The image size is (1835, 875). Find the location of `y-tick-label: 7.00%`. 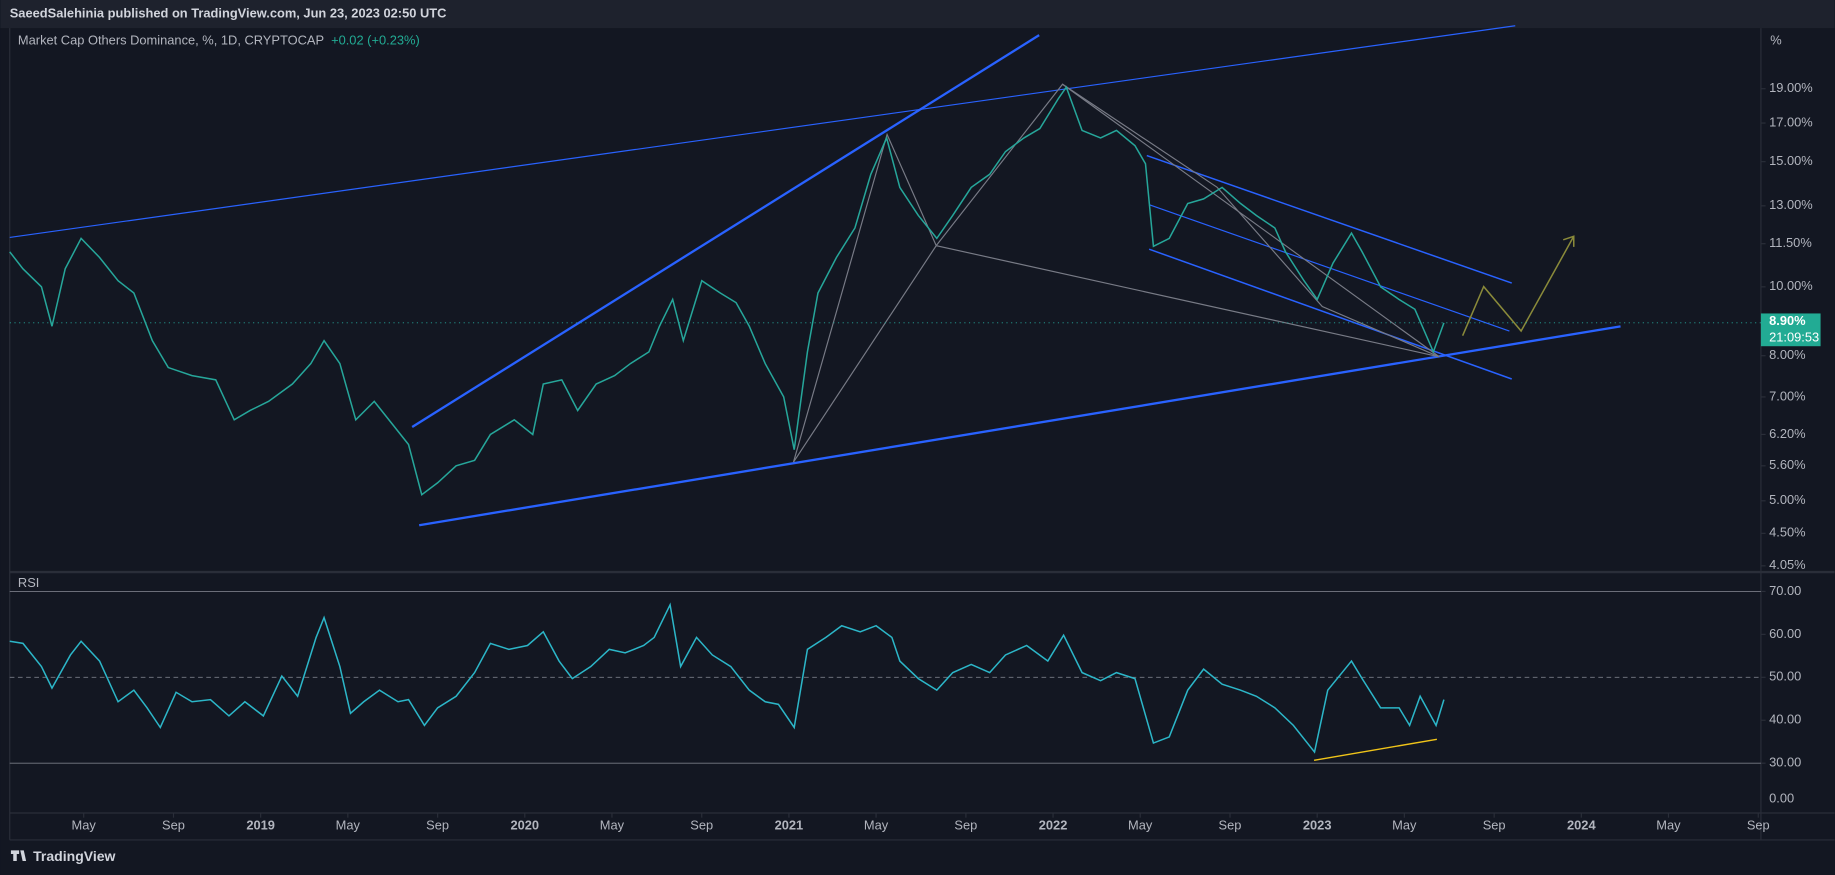

y-tick-label: 7.00% is located at coordinates (1787, 395).